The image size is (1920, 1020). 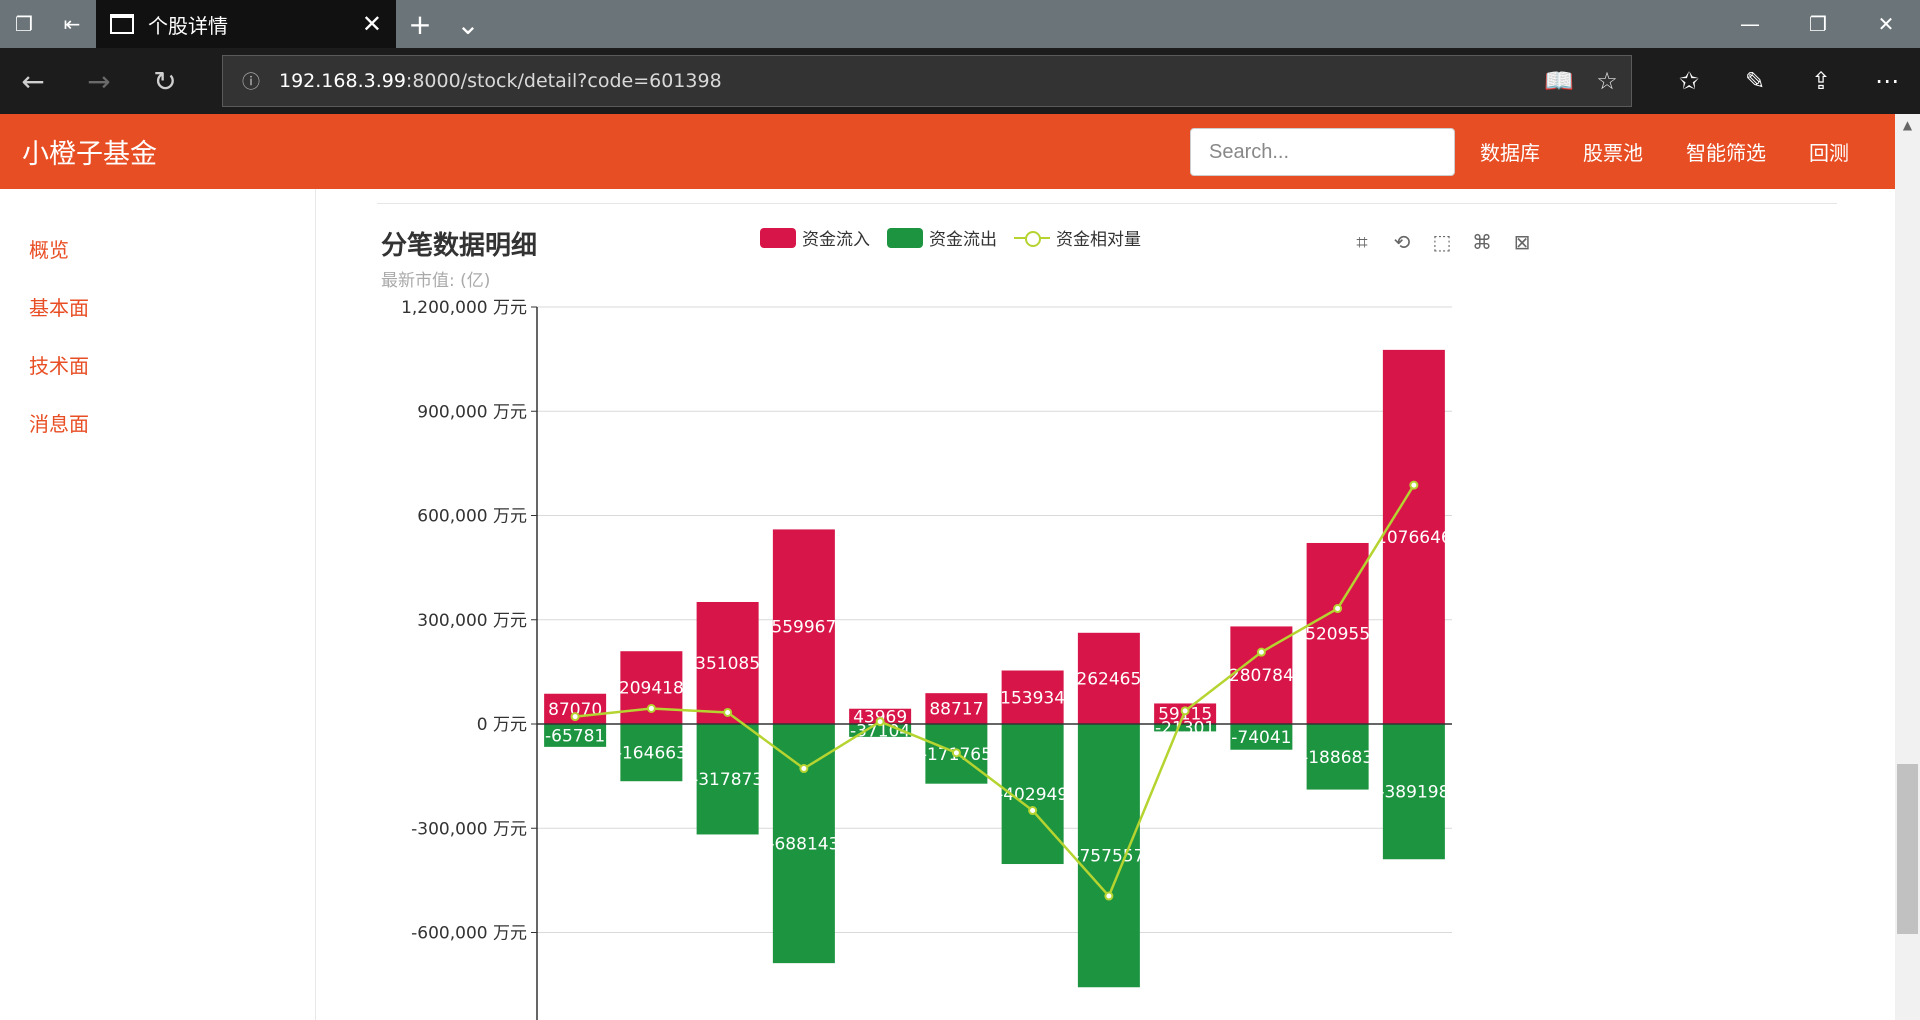 I want to click on legend-label-inflow: 资金流入, so click(x=836, y=240).